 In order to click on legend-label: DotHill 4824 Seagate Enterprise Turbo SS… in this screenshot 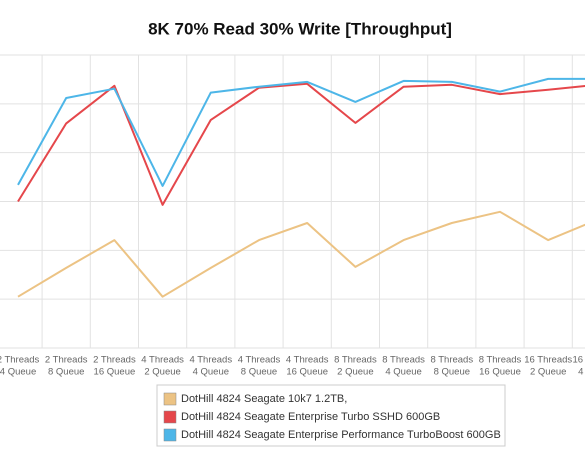, I will do `click(310, 417)`.